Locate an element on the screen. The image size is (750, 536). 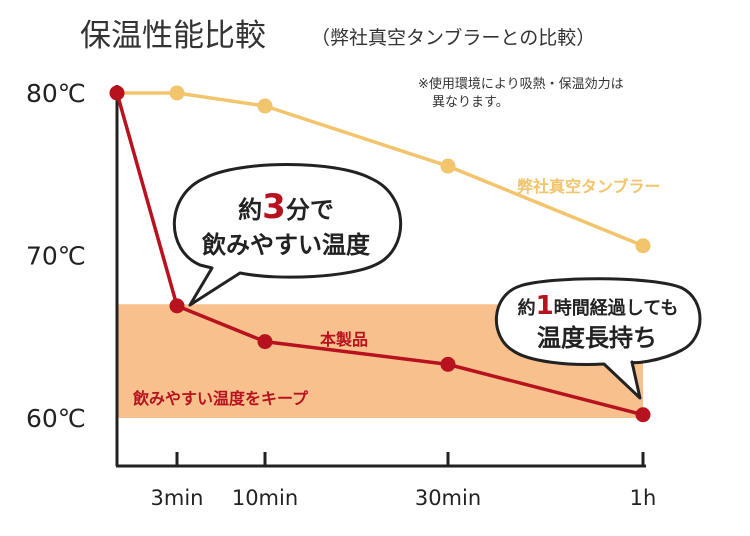
x-ticks: 3min 10min 30min 1h is located at coordinates (404, 481).